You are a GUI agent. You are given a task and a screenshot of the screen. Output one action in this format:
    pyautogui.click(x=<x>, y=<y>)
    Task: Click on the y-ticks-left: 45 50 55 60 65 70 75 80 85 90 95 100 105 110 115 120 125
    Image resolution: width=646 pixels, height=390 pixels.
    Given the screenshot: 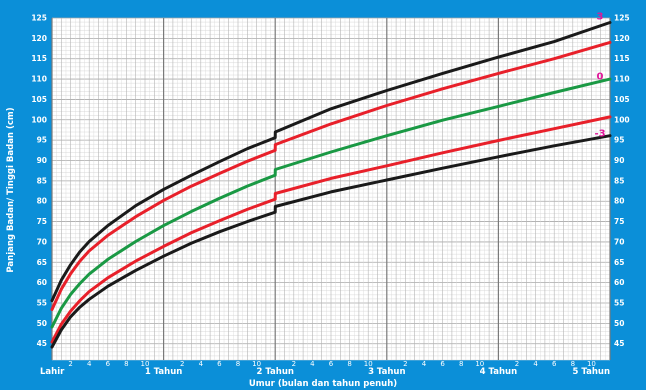 What is the action you would take?
    pyautogui.click(x=39, y=181)
    